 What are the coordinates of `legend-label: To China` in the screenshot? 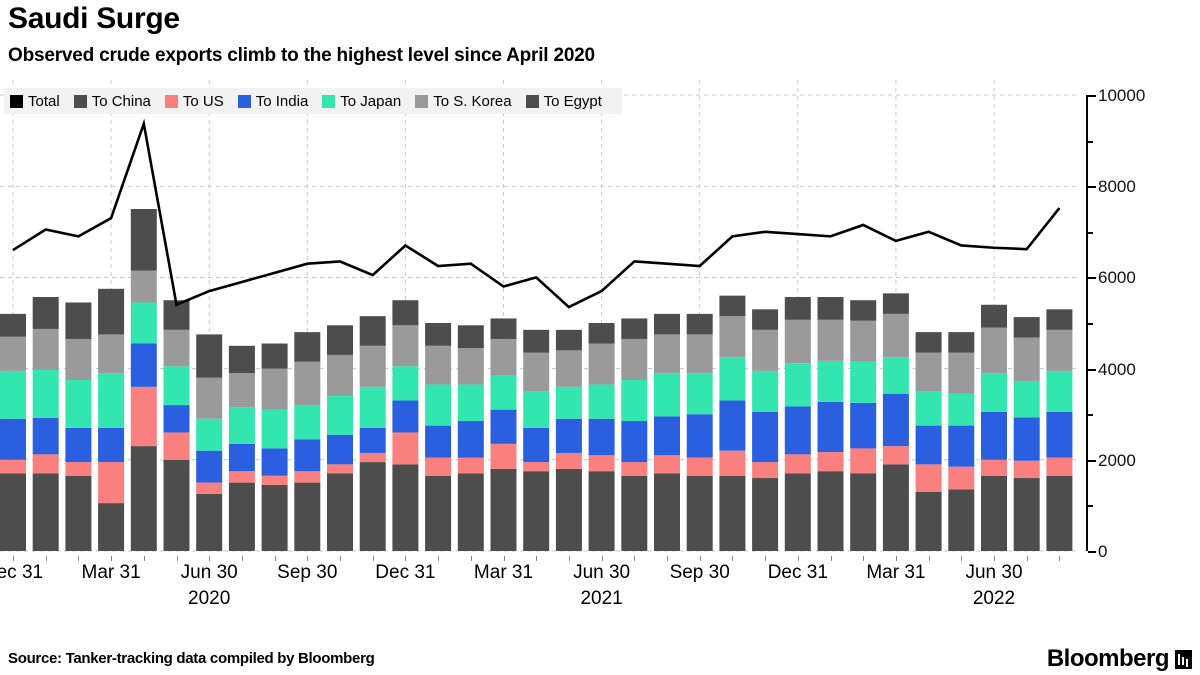 It's located at (121, 101).